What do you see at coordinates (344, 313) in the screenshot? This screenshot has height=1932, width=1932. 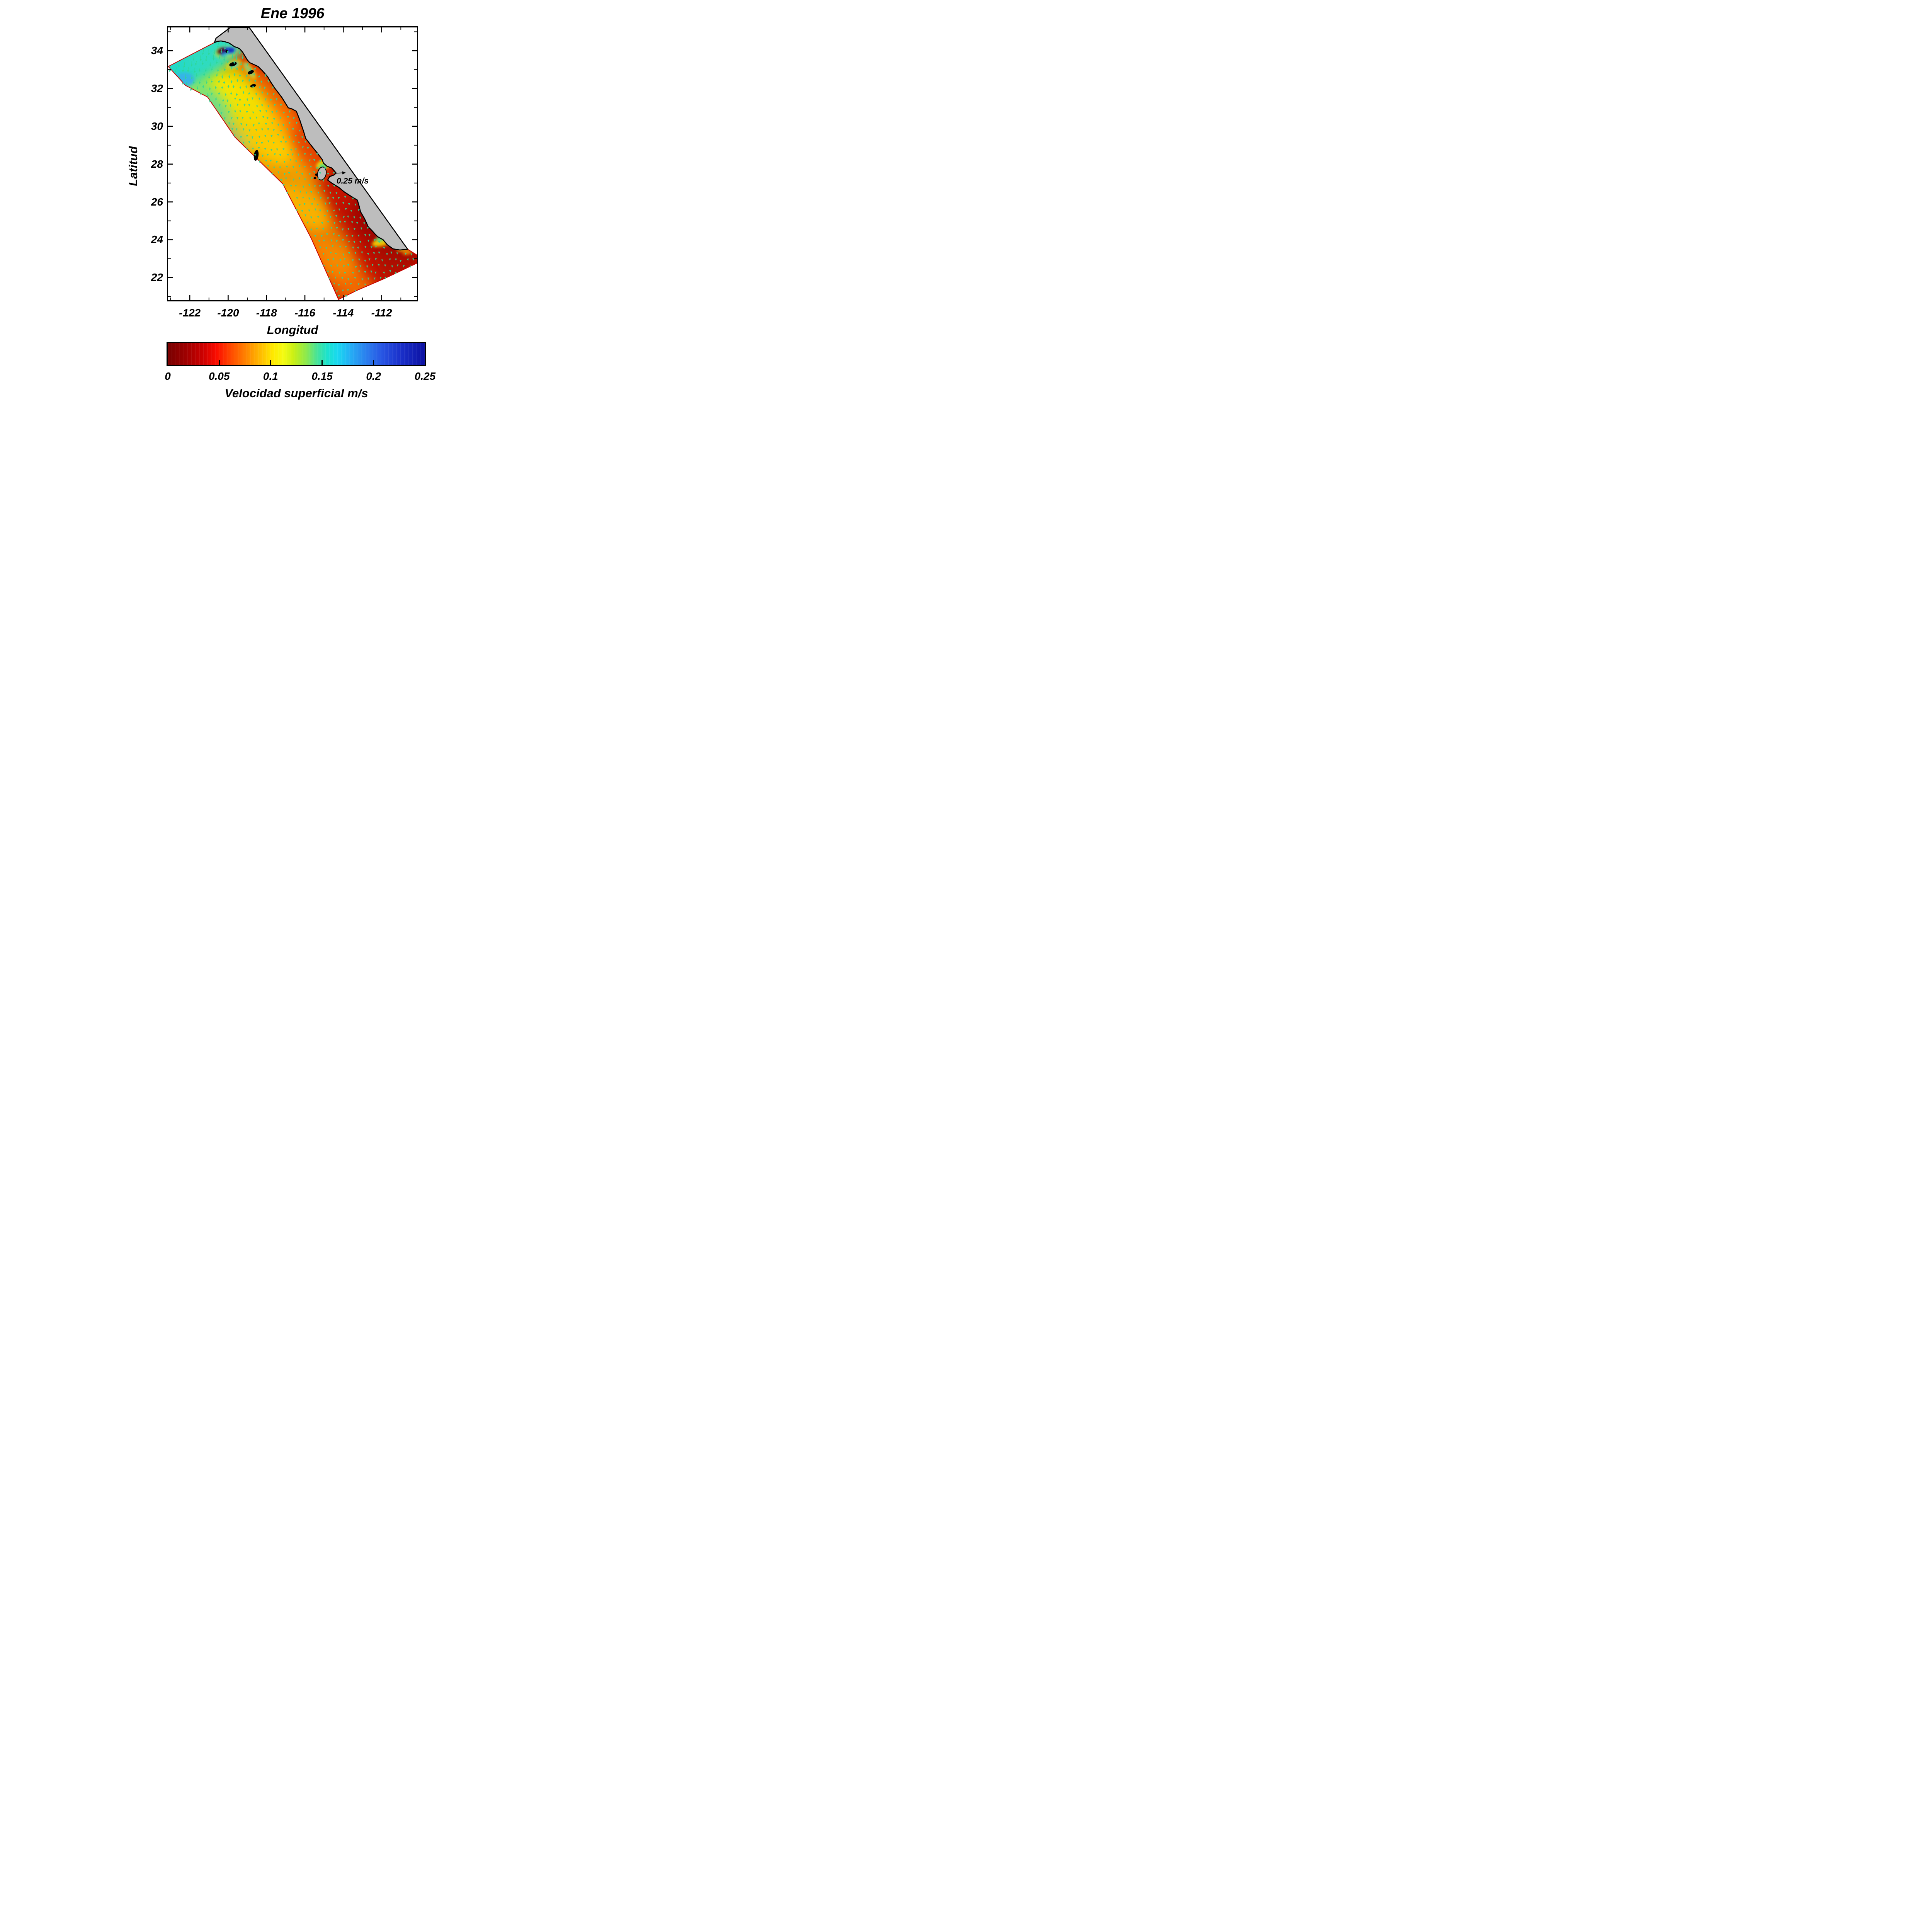 I see `x-tick-label--114: -114` at bounding box center [344, 313].